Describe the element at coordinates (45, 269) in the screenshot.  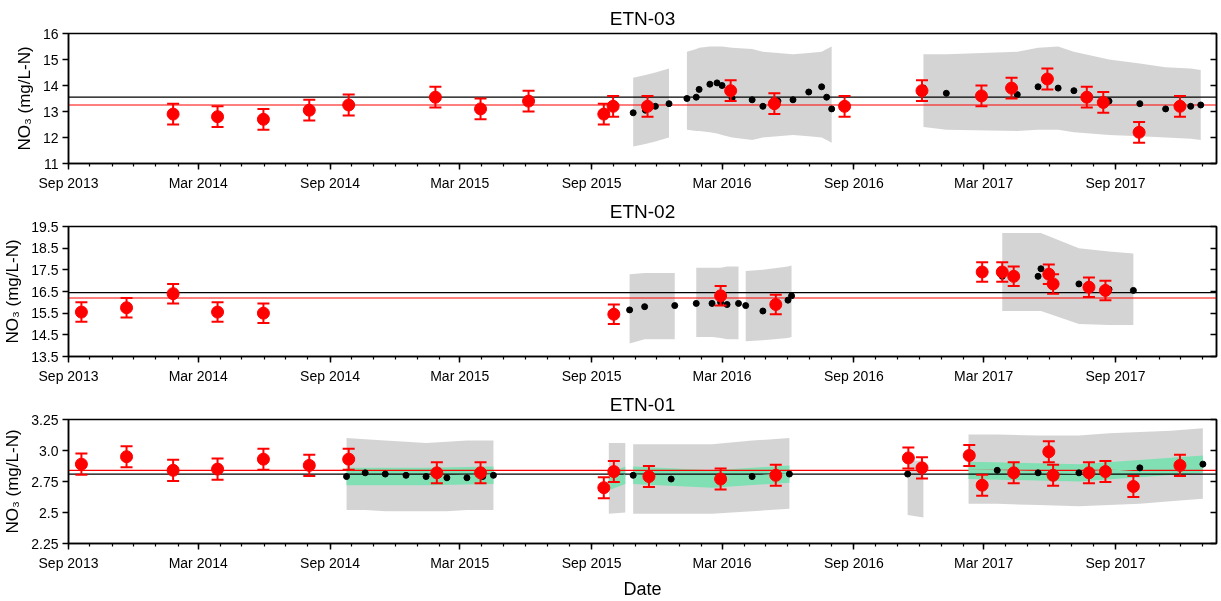
I see `y-tick-label: 17.5` at that location.